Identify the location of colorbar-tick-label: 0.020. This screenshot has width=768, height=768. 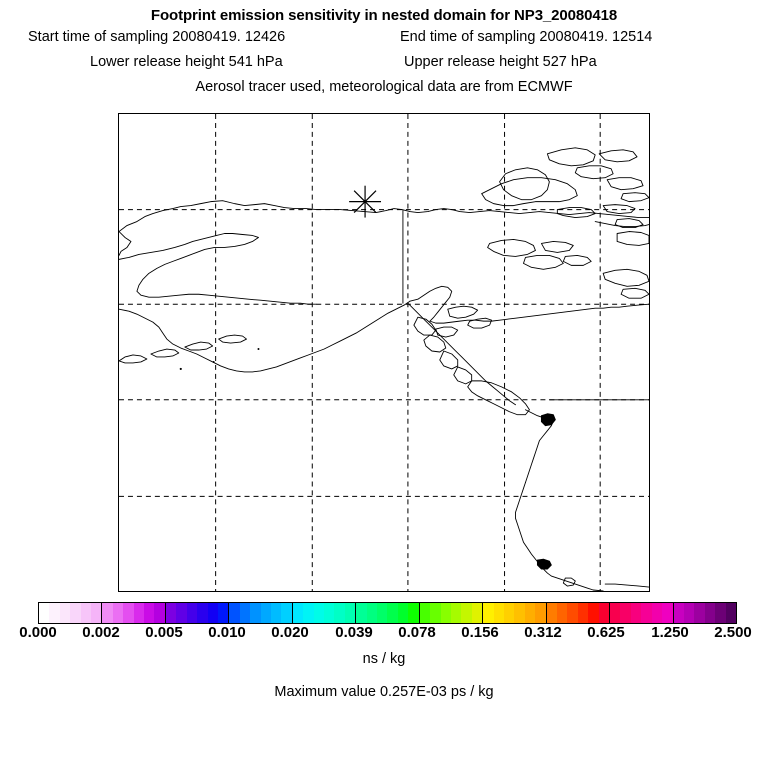
(290, 632).